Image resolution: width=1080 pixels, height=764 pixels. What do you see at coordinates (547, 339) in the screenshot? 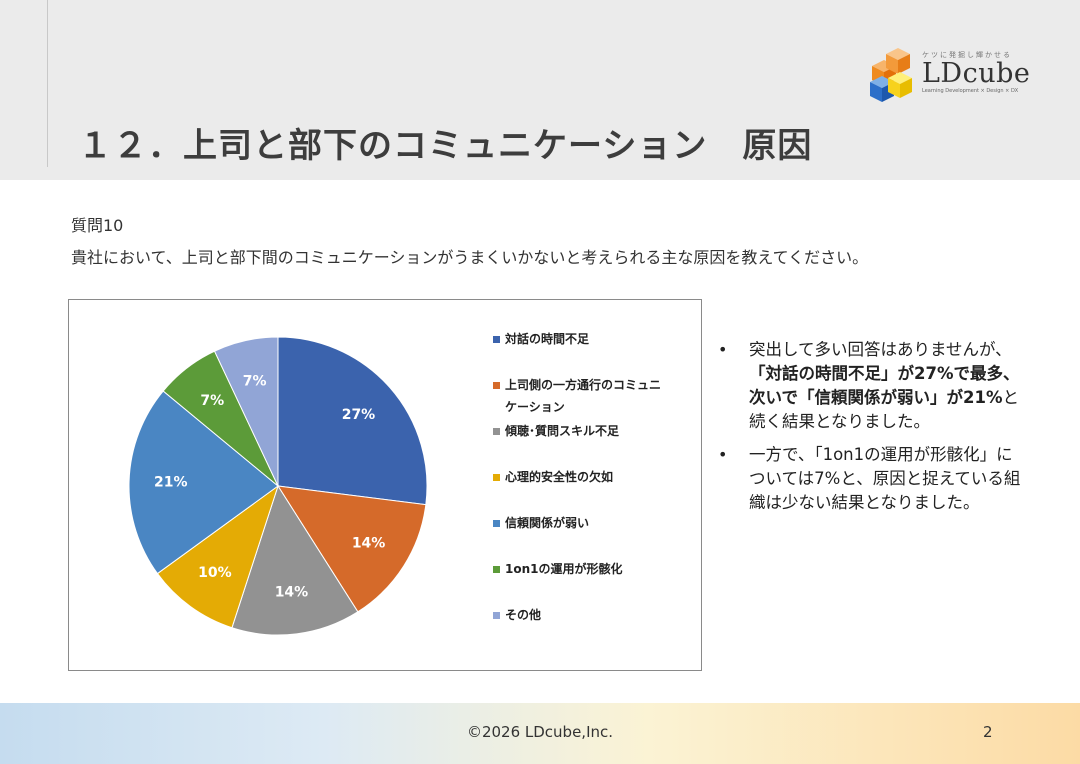
I see `legend-label: 対話の時間不足` at bounding box center [547, 339].